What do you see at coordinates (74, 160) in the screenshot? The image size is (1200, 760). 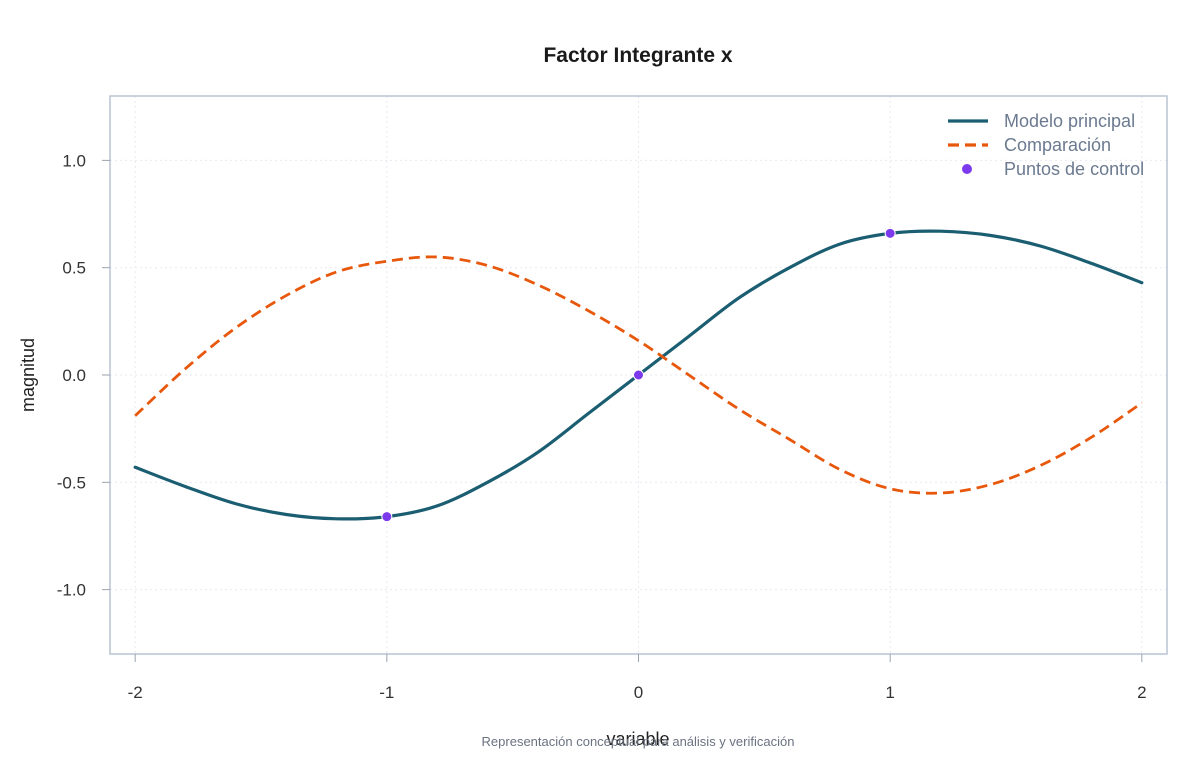 I see `y-tick-label: 1.0` at bounding box center [74, 160].